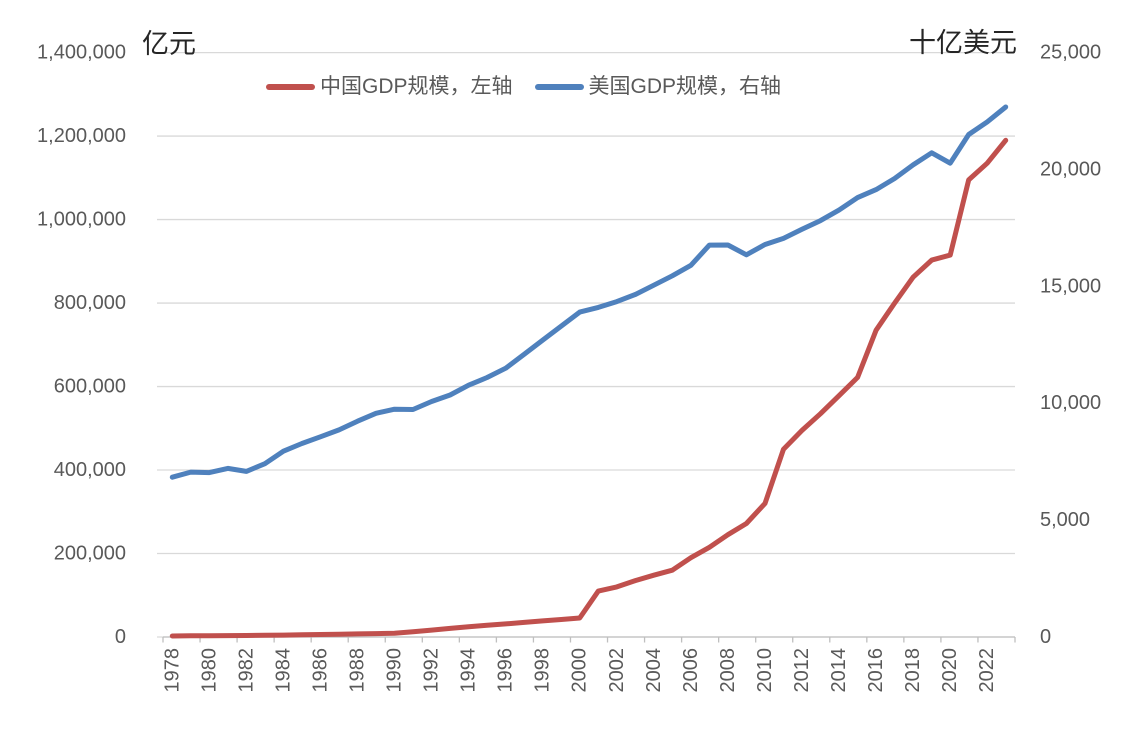 Image resolution: width=1128 pixels, height=736 pixels. What do you see at coordinates (506, 670) in the screenshot?
I see `x-axis-tick-label: 1996` at bounding box center [506, 670].